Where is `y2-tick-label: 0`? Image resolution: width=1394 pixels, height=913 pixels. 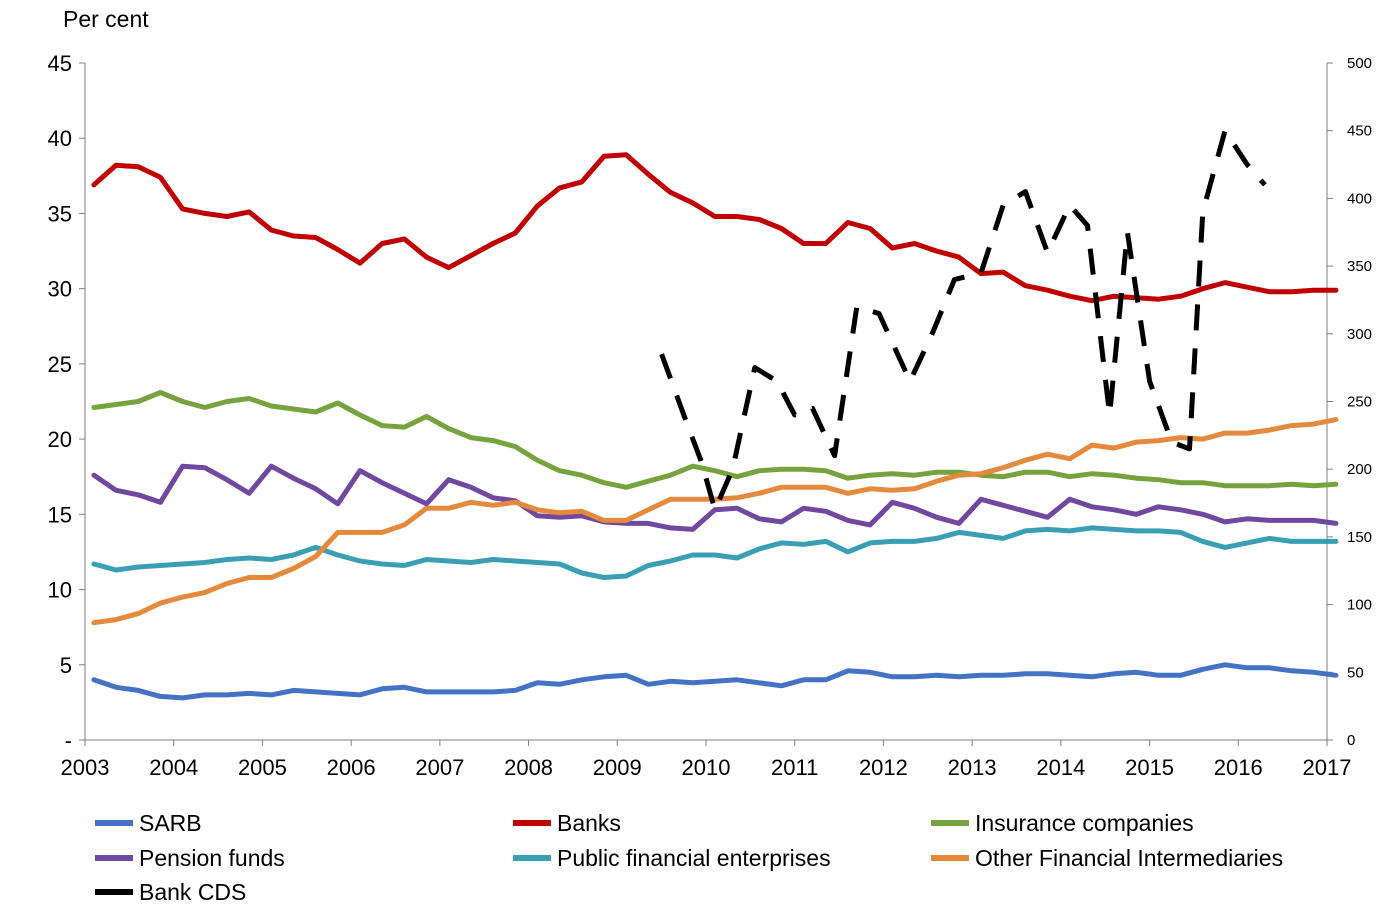 y2-tick-label: 0 is located at coordinates (1351, 740).